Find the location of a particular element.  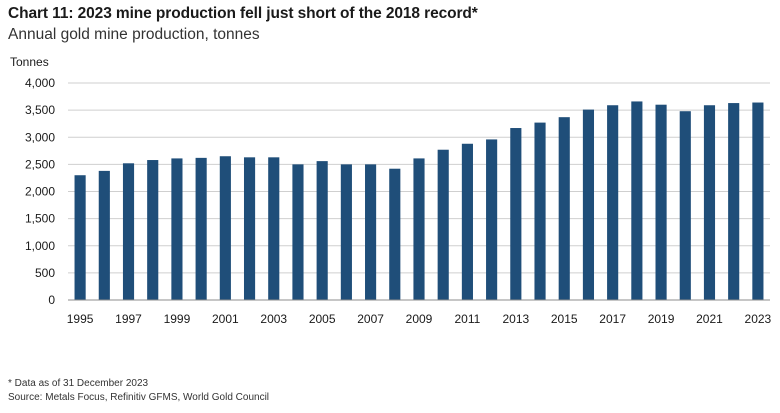

bar-2002 is located at coordinates (249, 228).